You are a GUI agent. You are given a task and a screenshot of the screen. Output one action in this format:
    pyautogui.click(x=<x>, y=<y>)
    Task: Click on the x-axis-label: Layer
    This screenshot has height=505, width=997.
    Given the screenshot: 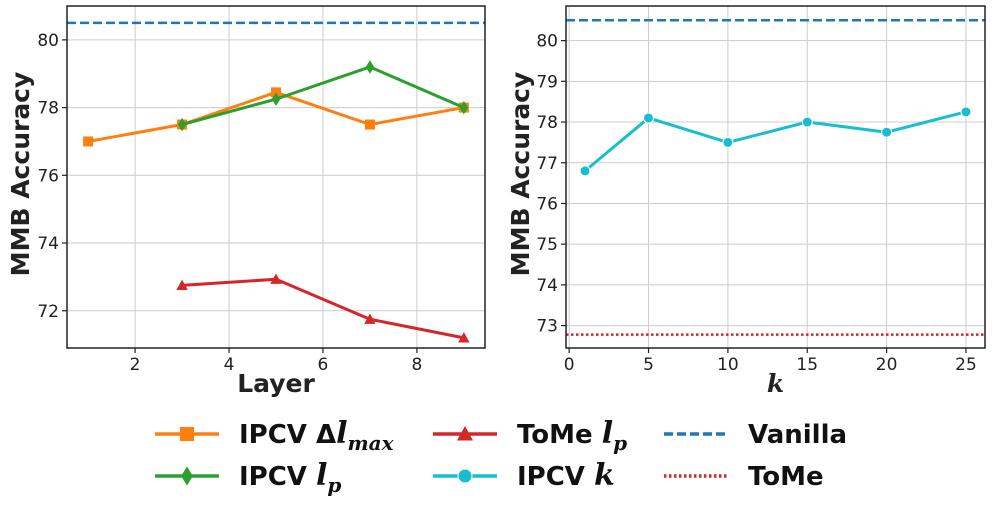 What is the action you would take?
    pyautogui.click(x=276, y=383)
    